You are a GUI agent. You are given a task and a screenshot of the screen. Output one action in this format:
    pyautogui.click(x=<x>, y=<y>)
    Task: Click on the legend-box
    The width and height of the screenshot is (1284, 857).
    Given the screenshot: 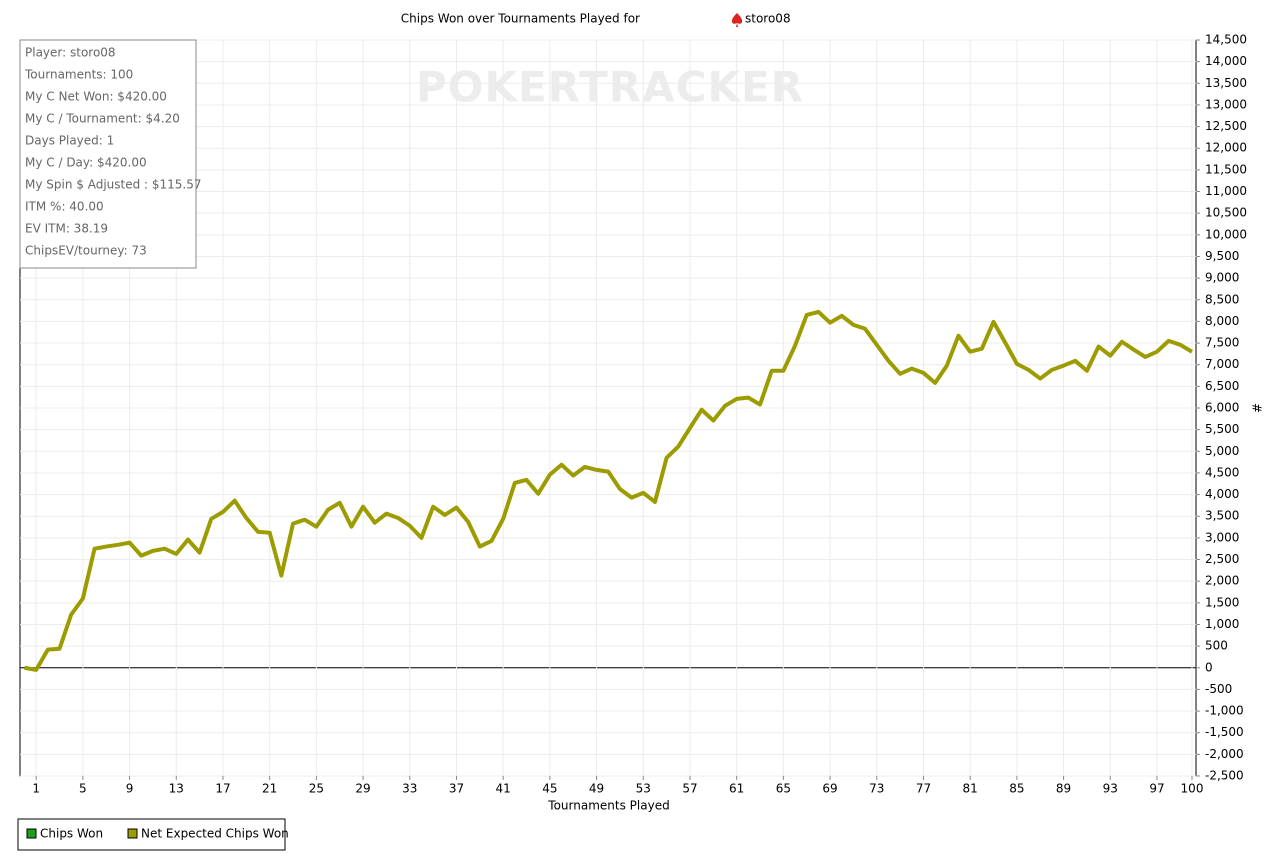 What is the action you would take?
    pyautogui.click(x=151, y=834)
    